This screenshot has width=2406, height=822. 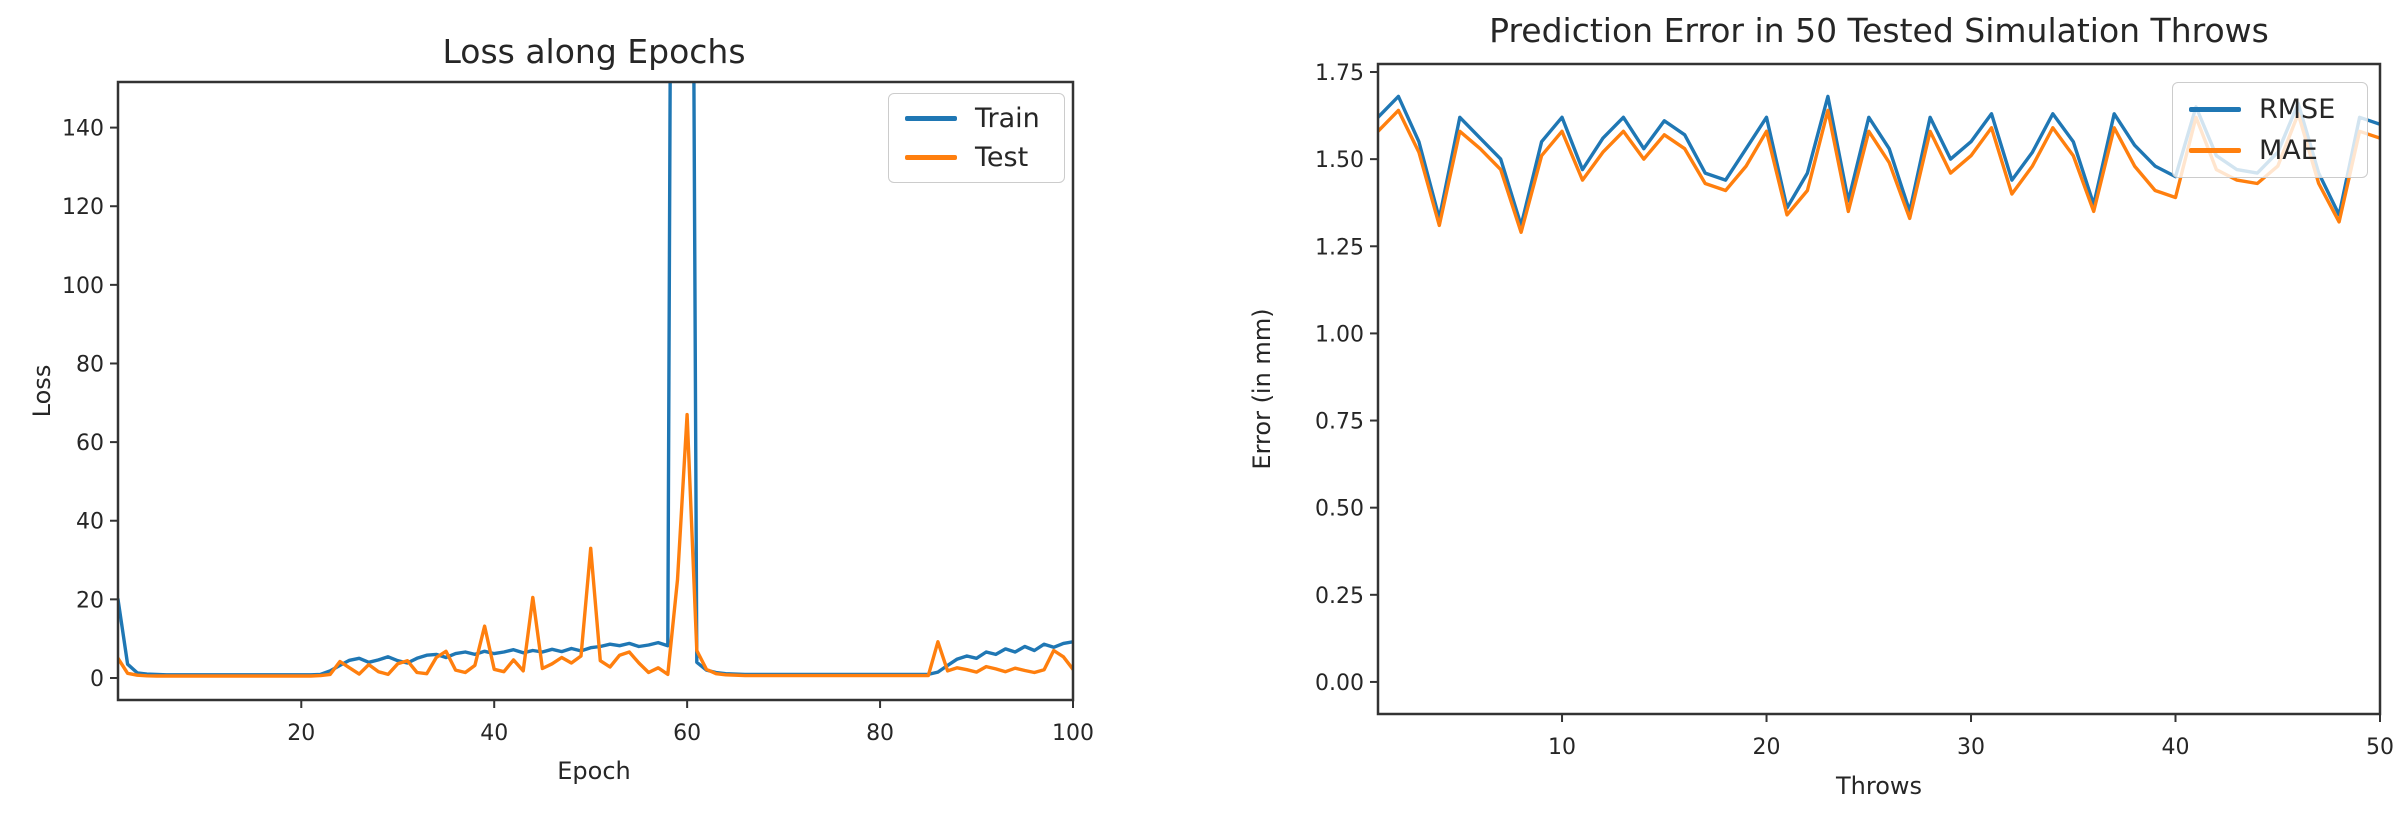 I want to click on x-tick-label: 10, so click(x=1562, y=747).